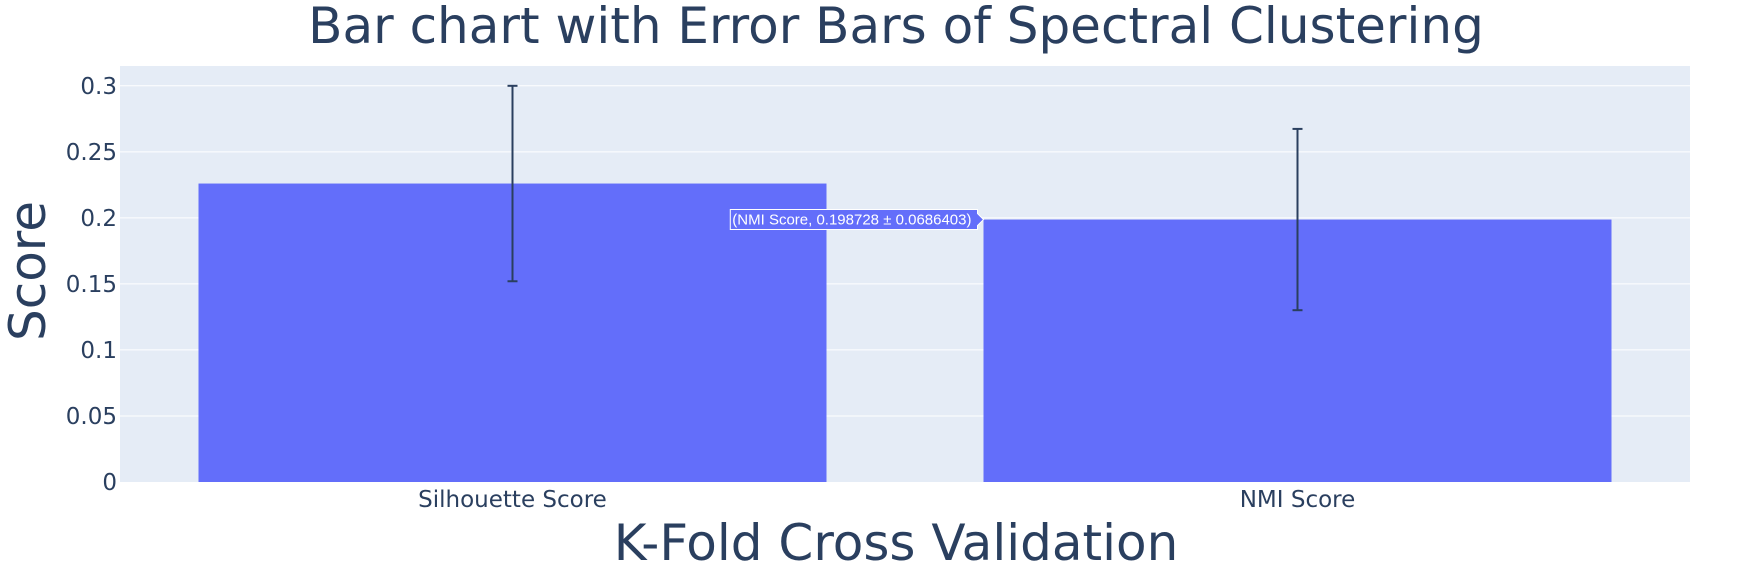 Image resolution: width=1751 pixels, height=570 pixels. What do you see at coordinates (109, 483) in the screenshot?
I see `y-tick-label: 0` at bounding box center [109, 483].